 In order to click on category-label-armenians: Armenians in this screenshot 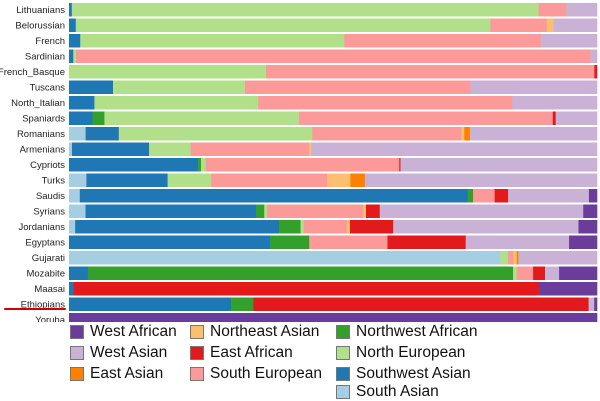, I will do `click(43, 150)`.